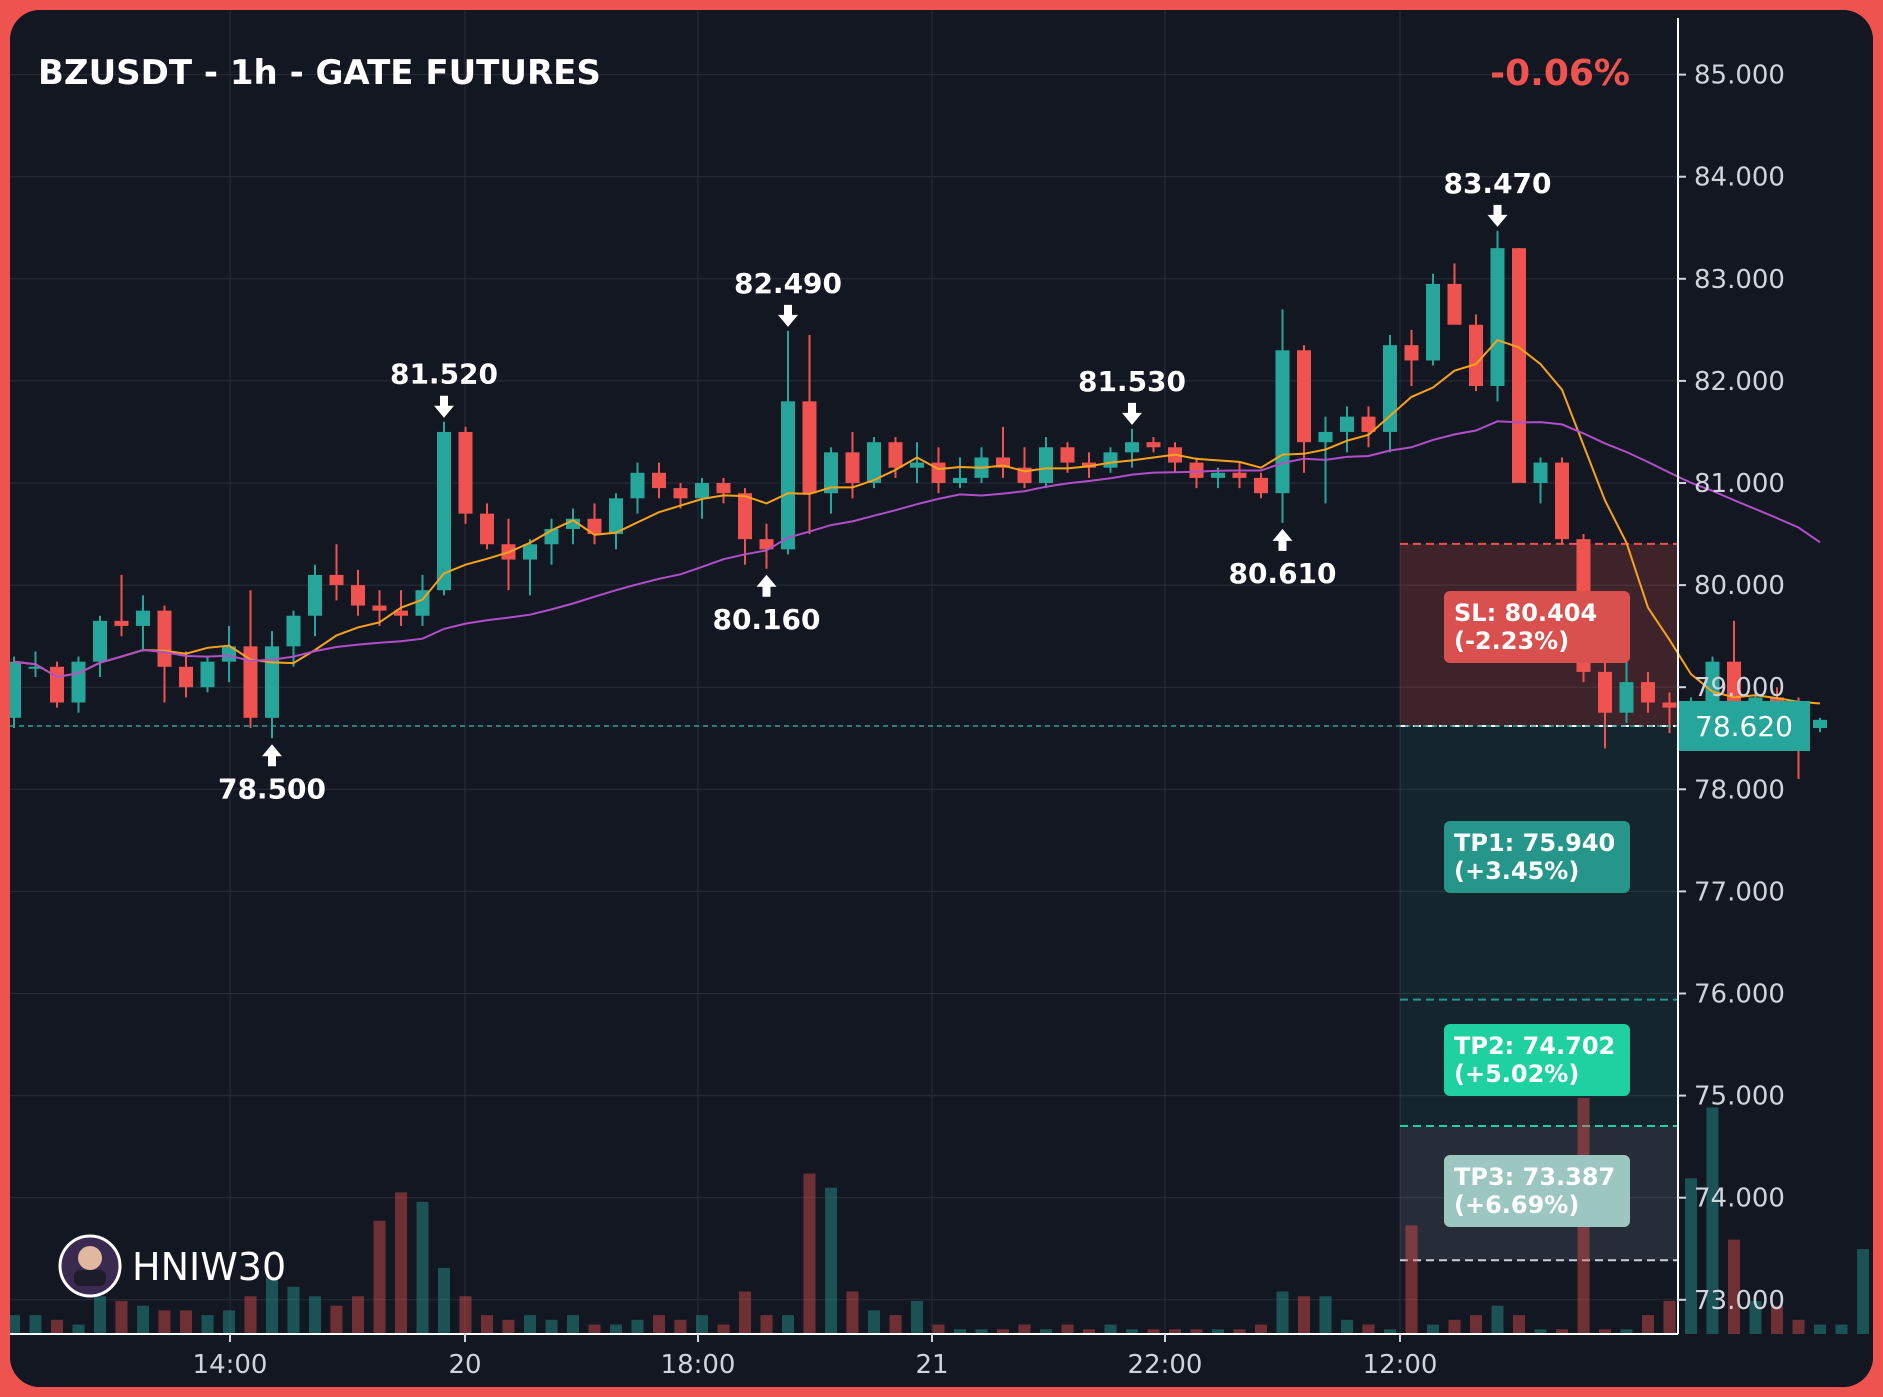 This screenshot has width=1883, height=1397. I want to click on y-tick-label: 84.000, so click(1739, 178).